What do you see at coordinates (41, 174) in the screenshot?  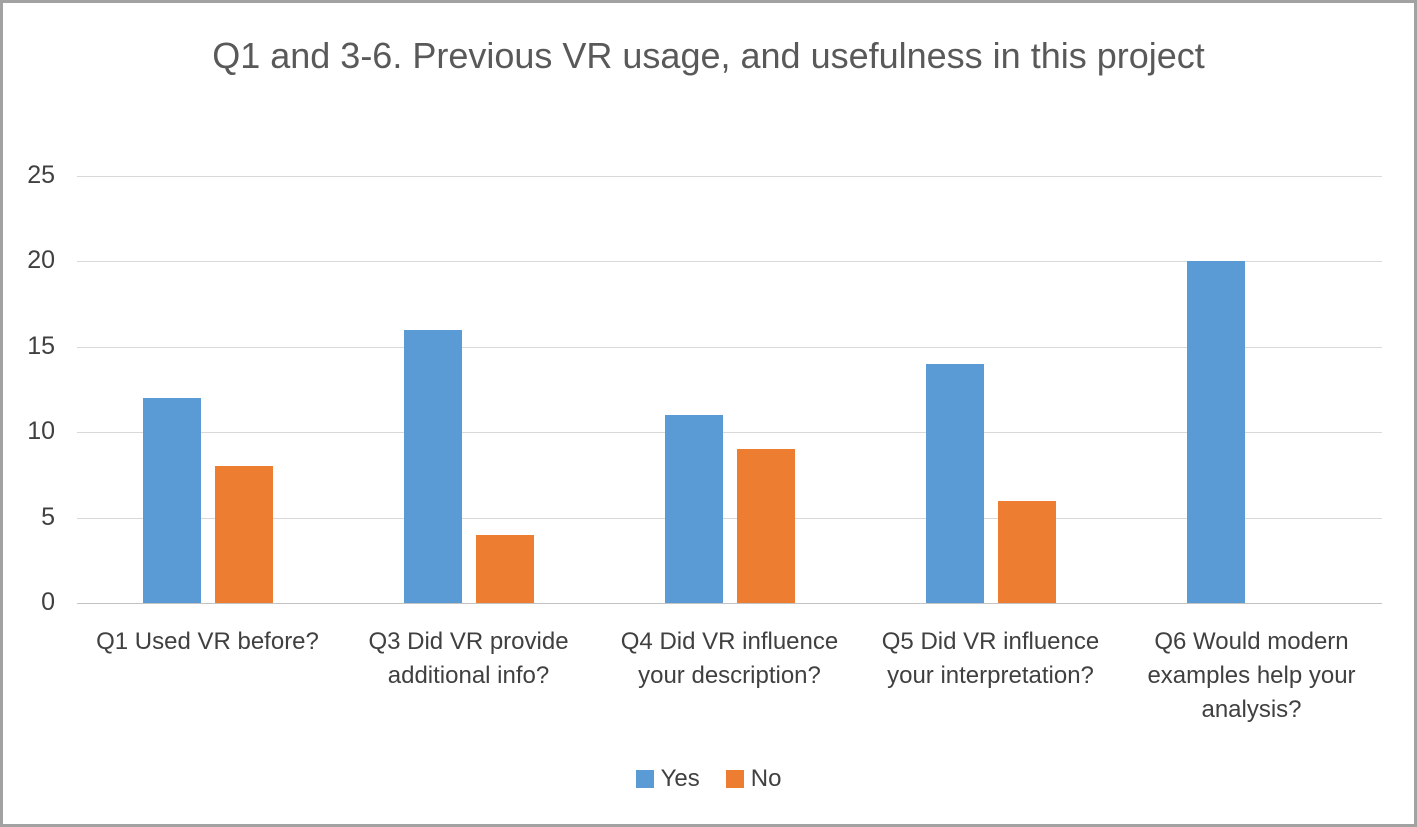 I see `y-tick-label: 25` at bounding box center [41, 174].